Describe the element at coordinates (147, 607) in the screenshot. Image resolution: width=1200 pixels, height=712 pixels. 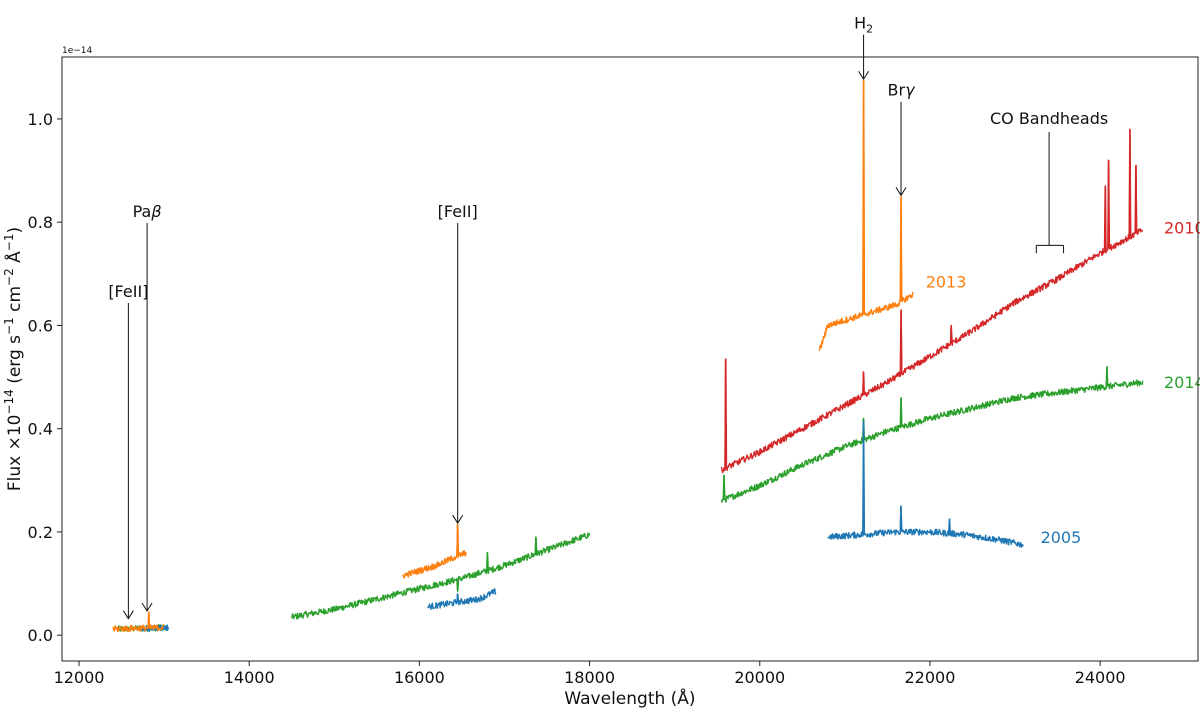
I see `annot-pab-arrow-head` at that location.